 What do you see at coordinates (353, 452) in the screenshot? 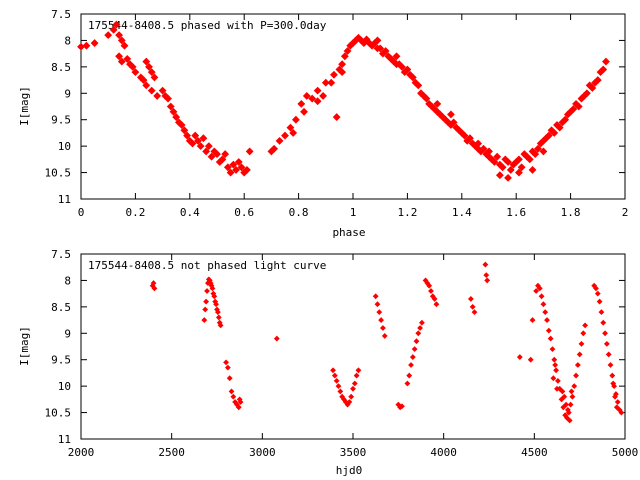
I see `x-tick-label: 3500` at bounding box center [353, 452].